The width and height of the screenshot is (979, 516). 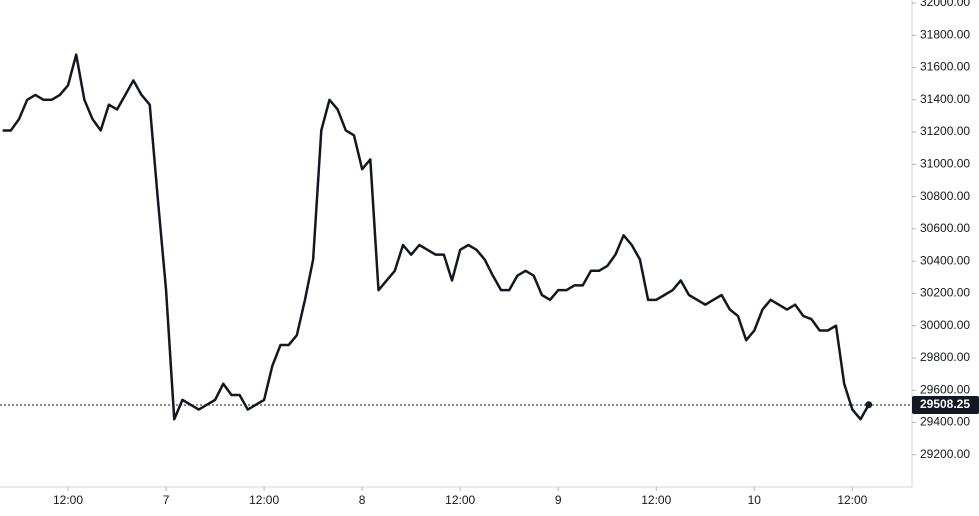 What do you see at coordinates (945, 67) in the screenshot?
I see `y-tick-label: 31600.00` at bounding box center [945, 67].